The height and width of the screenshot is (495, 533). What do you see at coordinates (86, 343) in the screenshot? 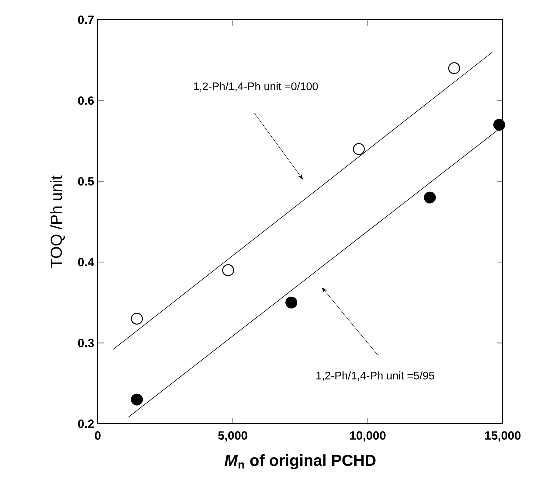
I see `y-tick-label: 0.3` at bounding box center [86, 343].